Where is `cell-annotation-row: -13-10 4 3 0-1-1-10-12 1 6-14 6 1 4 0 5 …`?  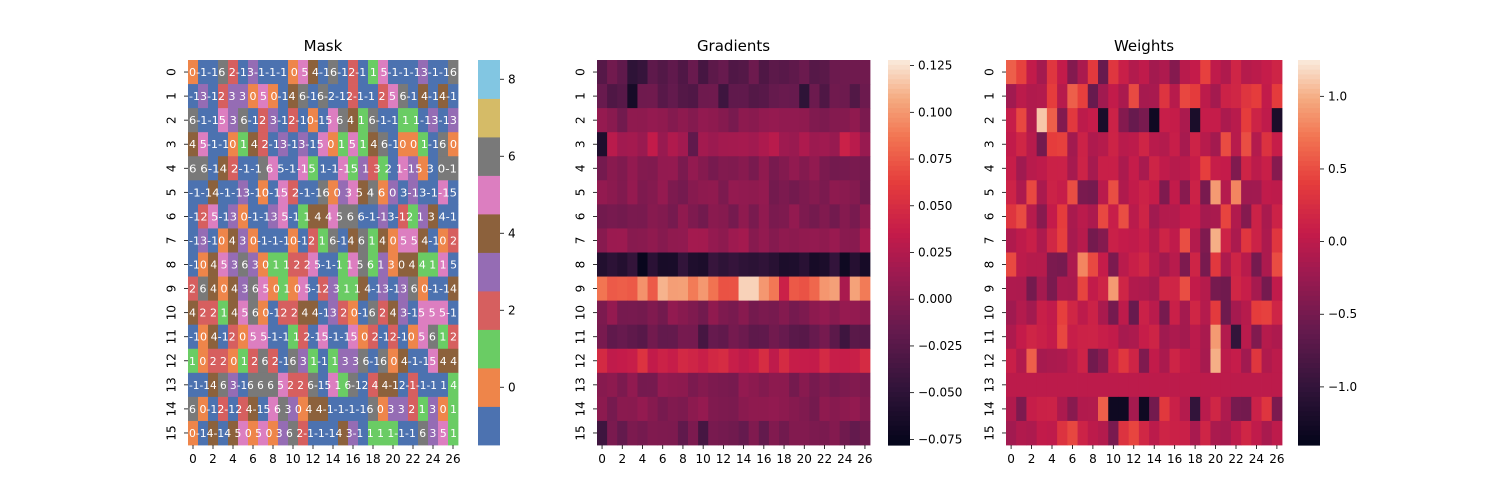 cell-annotation-row: -13-10 4 3 0-1-1-10-12 1 6-14 6 1 4 0 5 … is located at coordinates (323, 240).